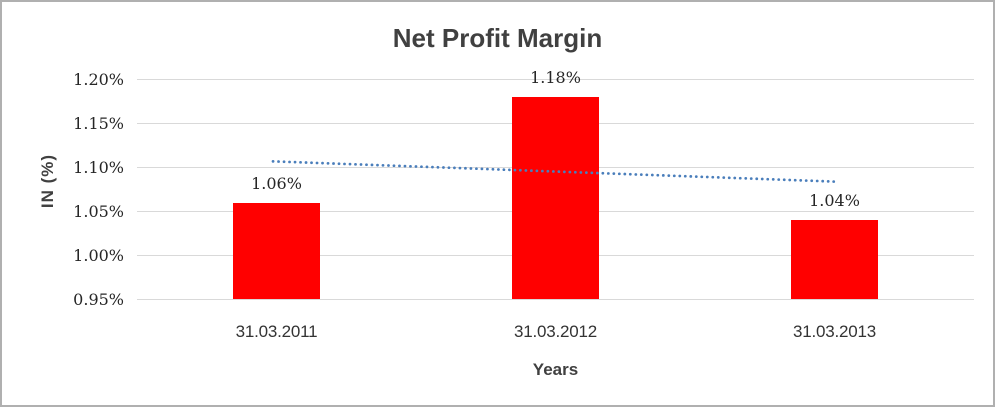  I want to click on y-tick-label: 1.10%, so click(98, 167).